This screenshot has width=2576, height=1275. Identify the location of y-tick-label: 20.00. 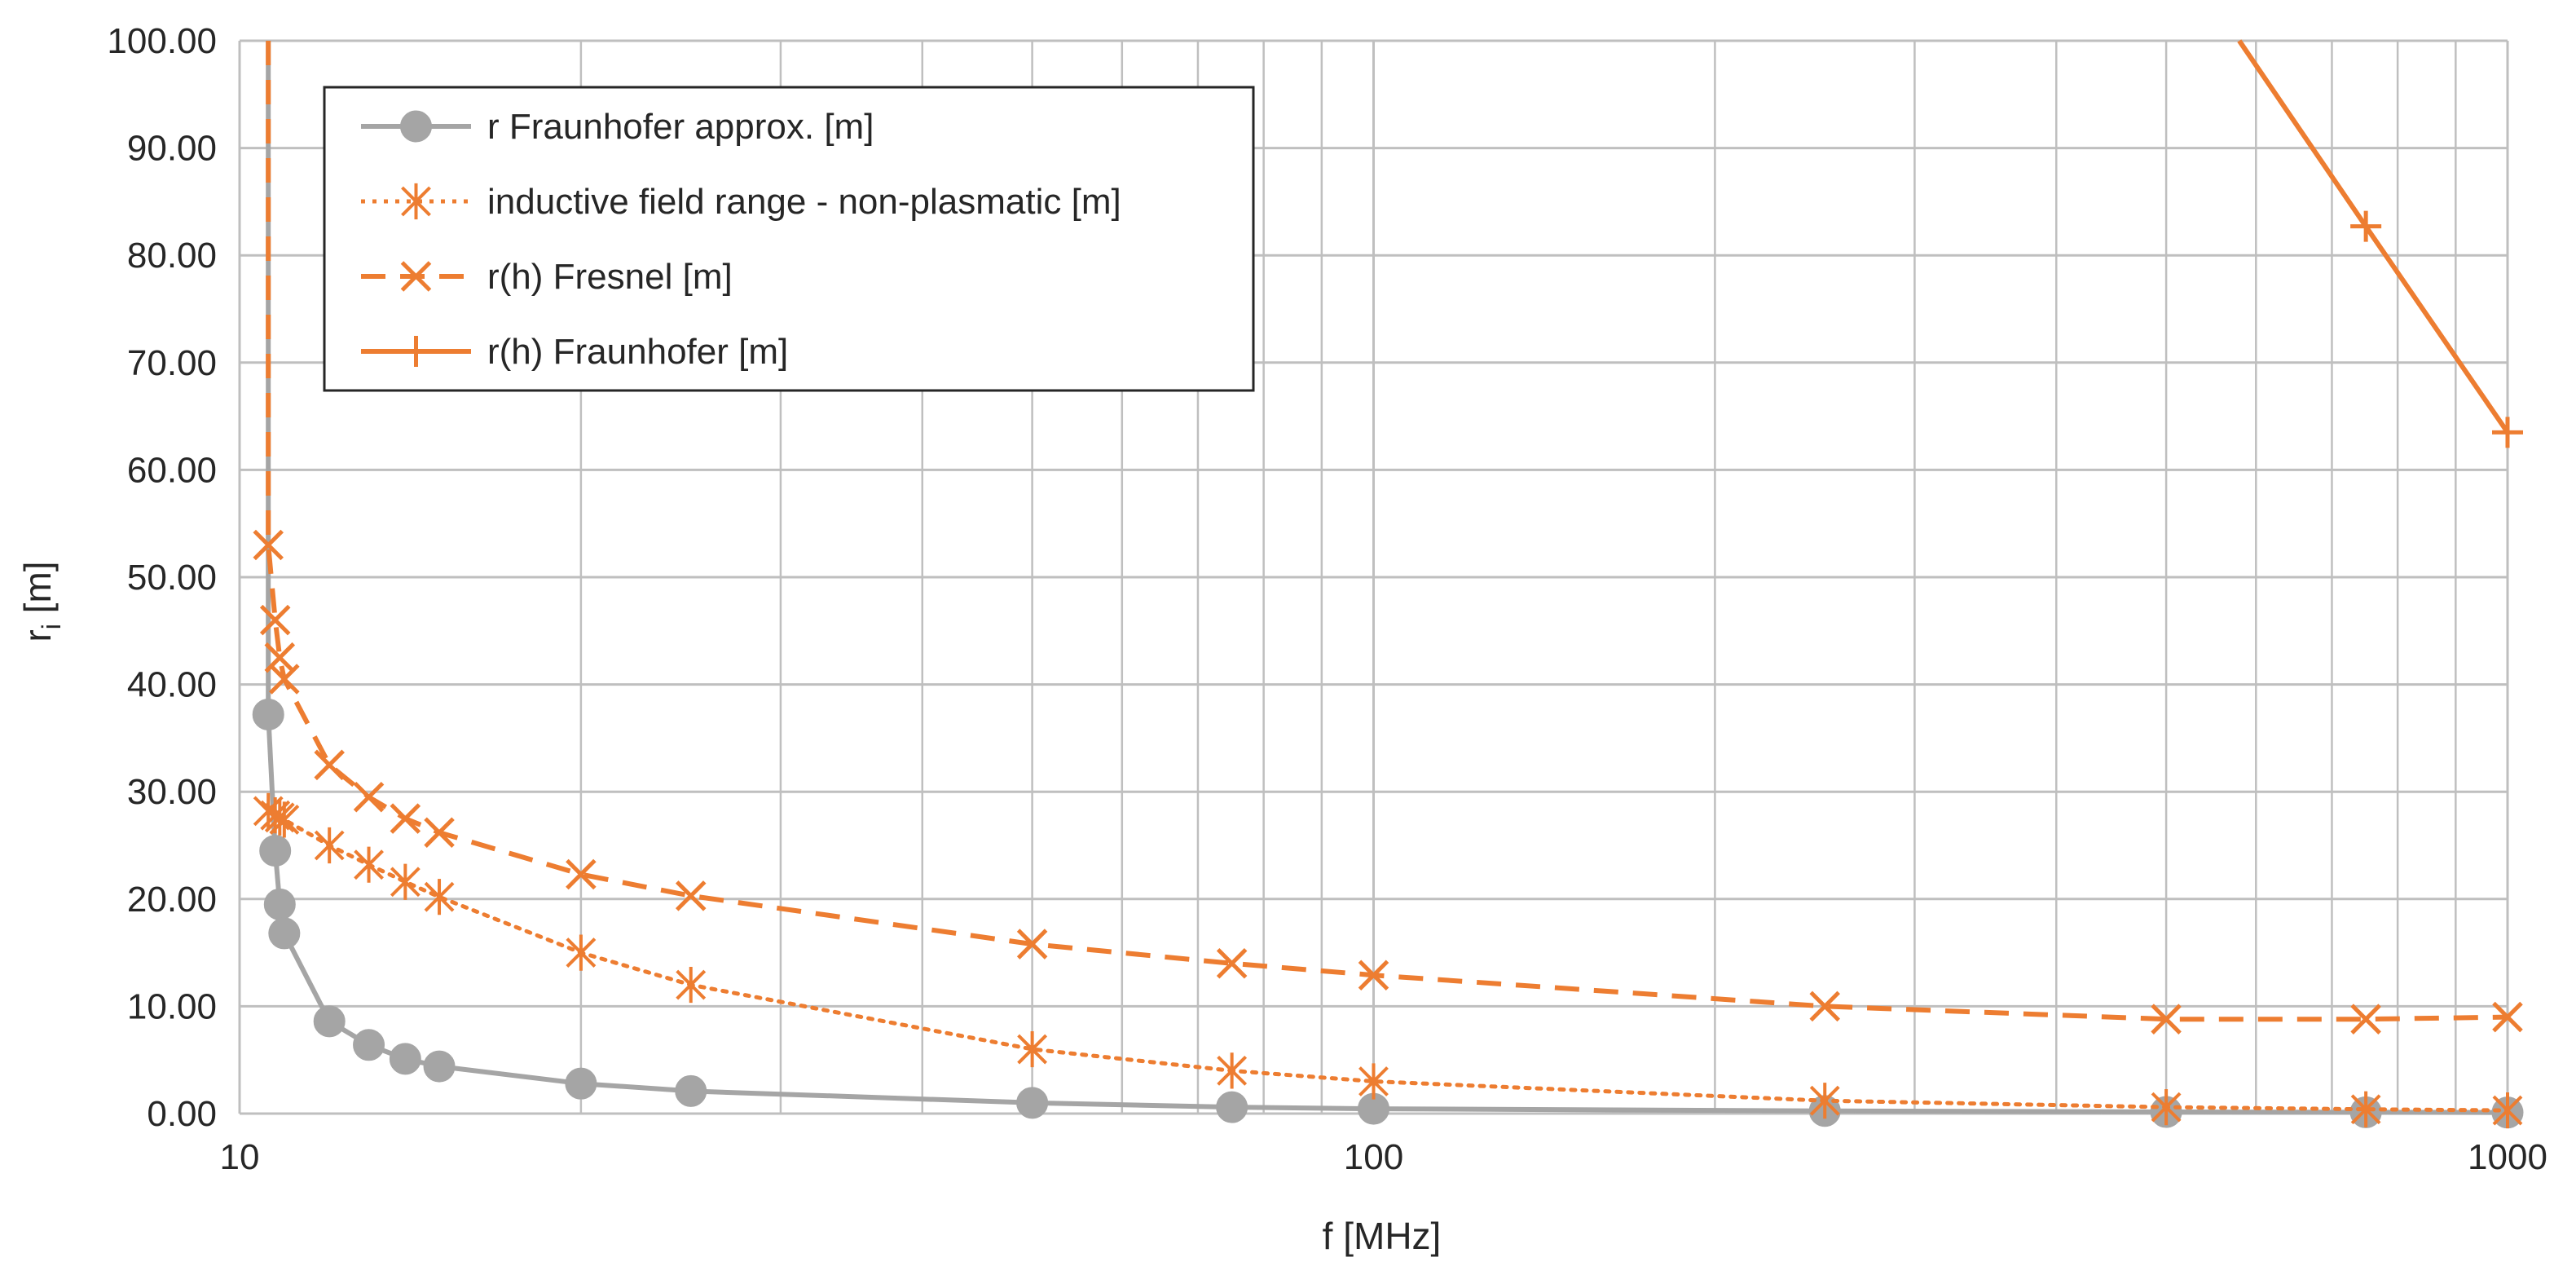
(172, 900).